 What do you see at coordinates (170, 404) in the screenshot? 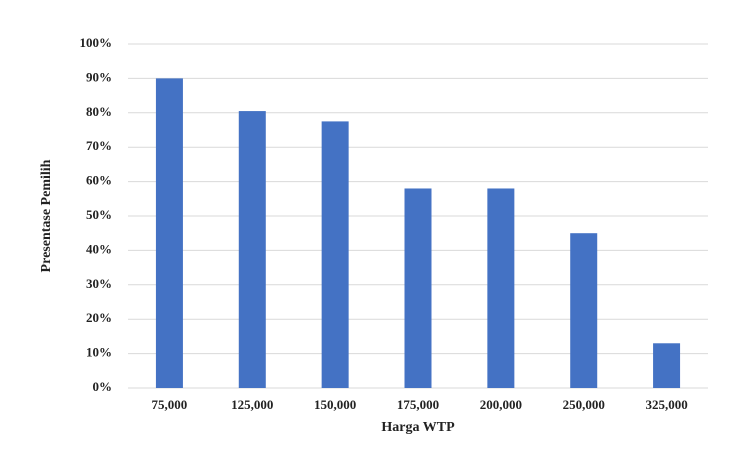
I see `x-tick-label: 75,000` at bounding box center [170, 404].